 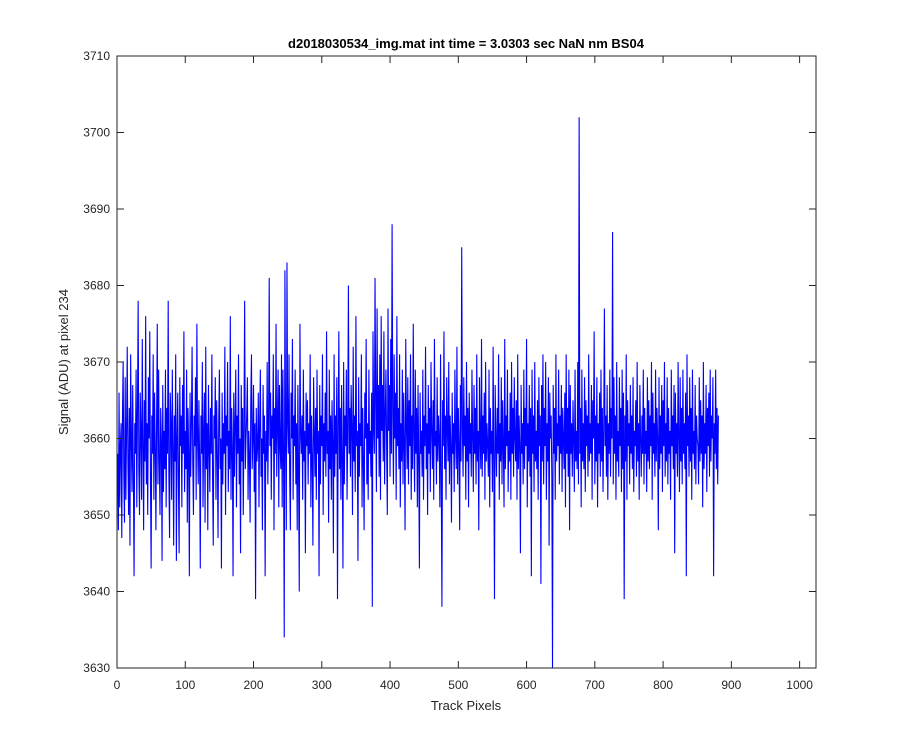 I want to click on x-tick-label: 500, so click(x=458, y=685).